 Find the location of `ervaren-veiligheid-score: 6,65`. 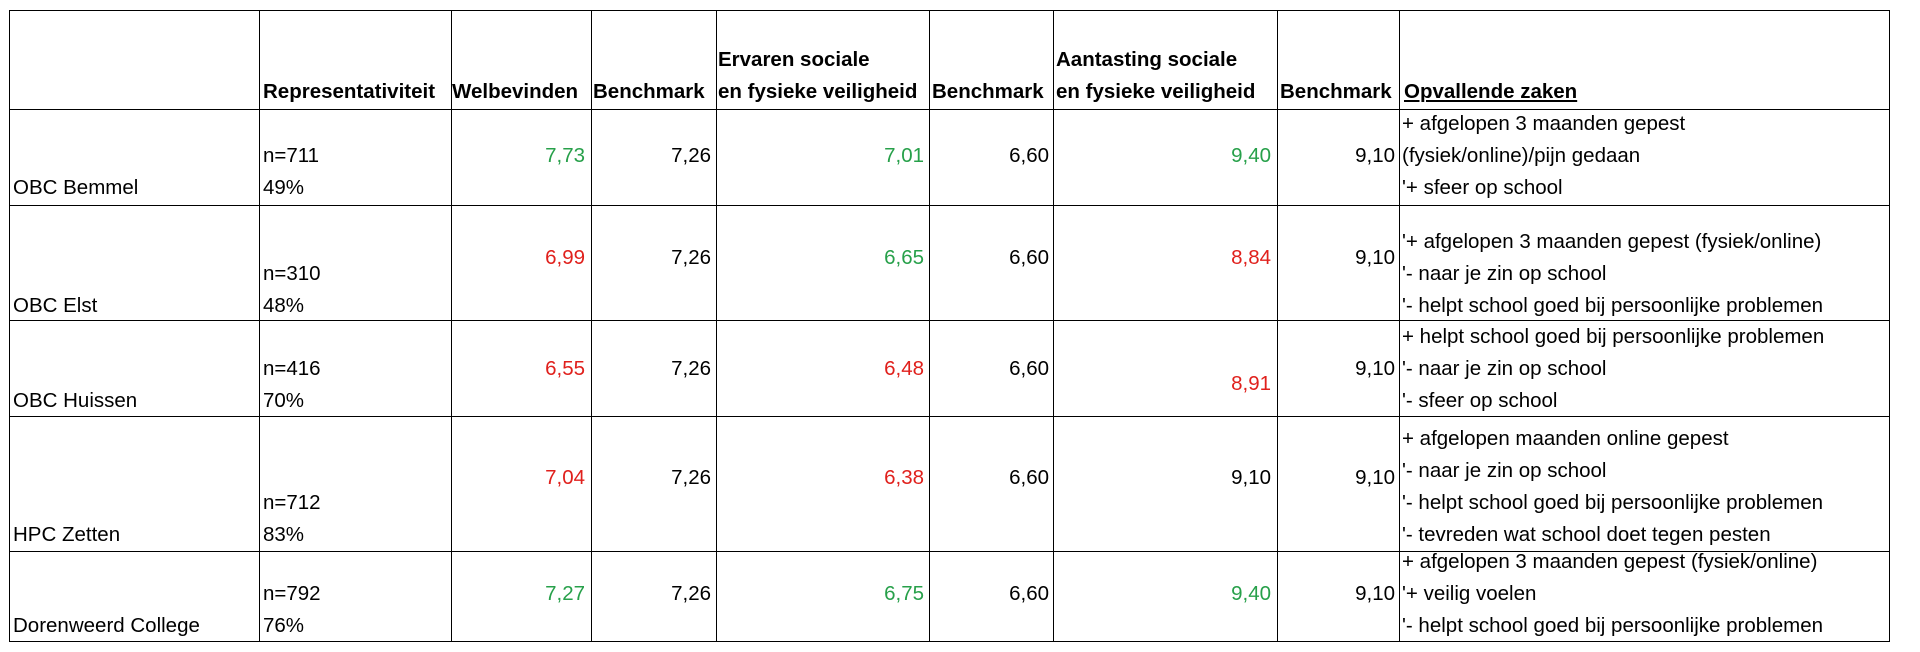

ervaren-veiligheid-score: 6,65 is located at coordinates (904, 257).